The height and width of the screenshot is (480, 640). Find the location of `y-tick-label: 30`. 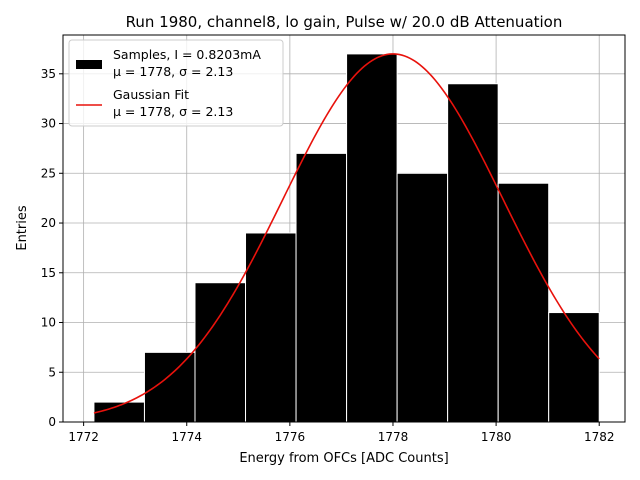

y-tick-label: 30 is located at coordinates (48, 124).